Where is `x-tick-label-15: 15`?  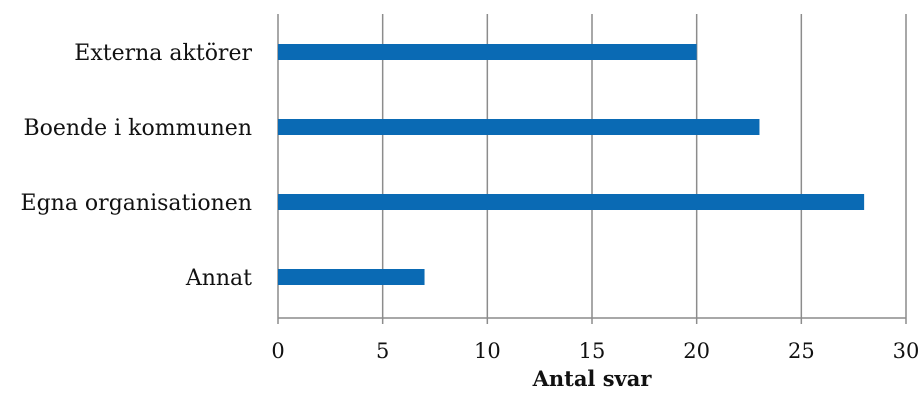 x-tick-label-15: 15 is located at coordinates (592, 351).